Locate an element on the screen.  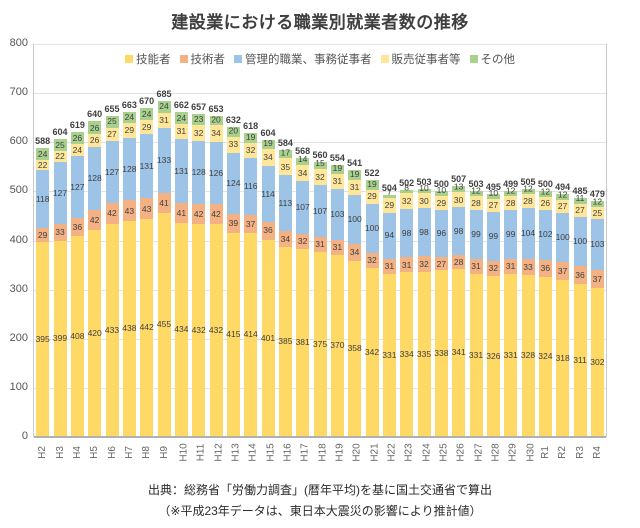
bar-segment: 126 is located at coordinates (216, 173).